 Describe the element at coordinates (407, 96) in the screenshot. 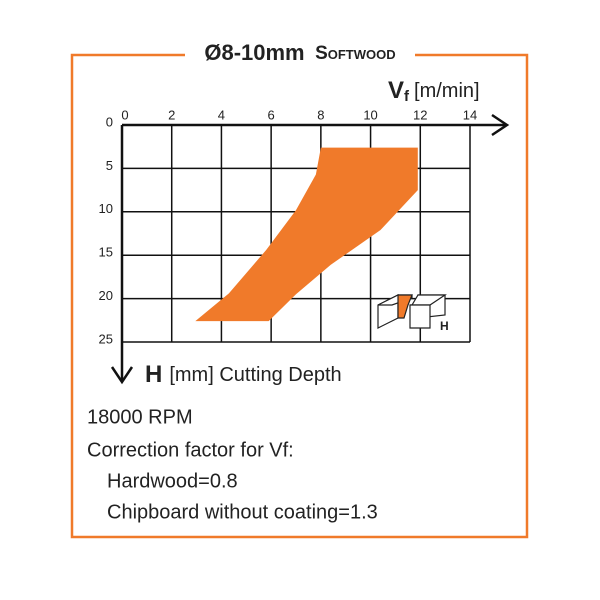

I see `x-label-sub: f` at that location.